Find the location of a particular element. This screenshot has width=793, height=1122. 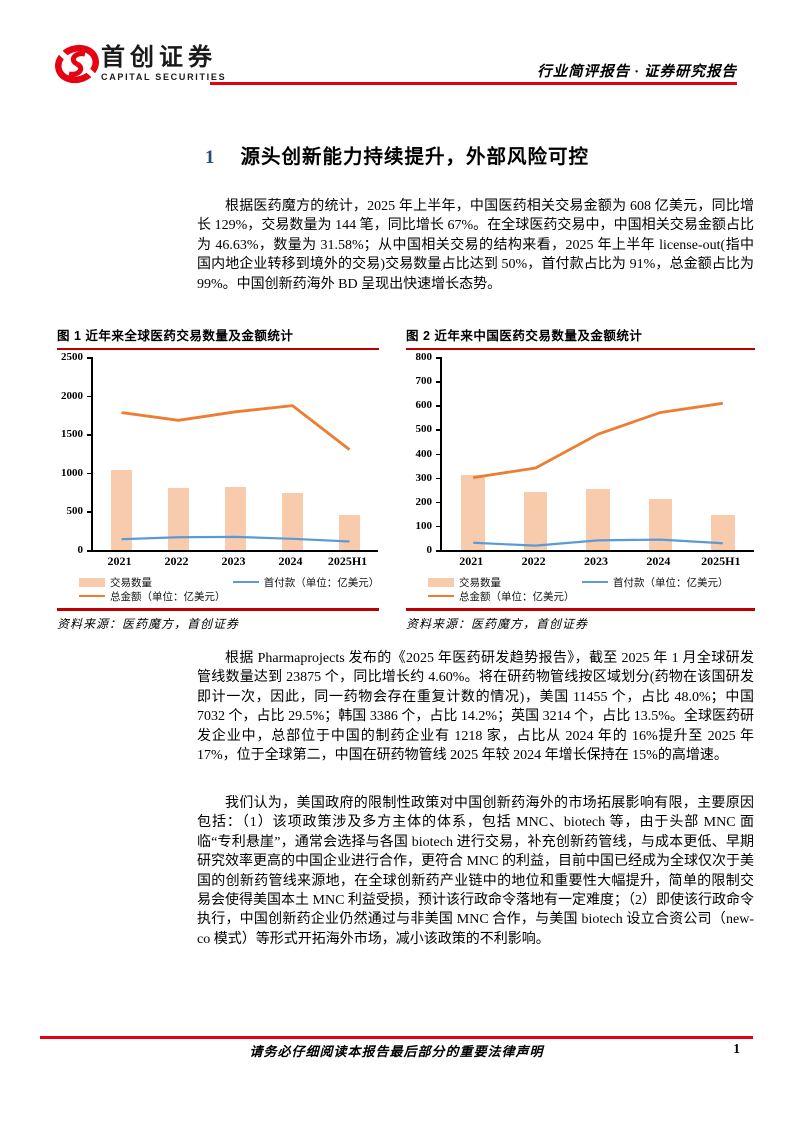

x-axis-tick-label: 2024 is located at coordinates (658, 561).